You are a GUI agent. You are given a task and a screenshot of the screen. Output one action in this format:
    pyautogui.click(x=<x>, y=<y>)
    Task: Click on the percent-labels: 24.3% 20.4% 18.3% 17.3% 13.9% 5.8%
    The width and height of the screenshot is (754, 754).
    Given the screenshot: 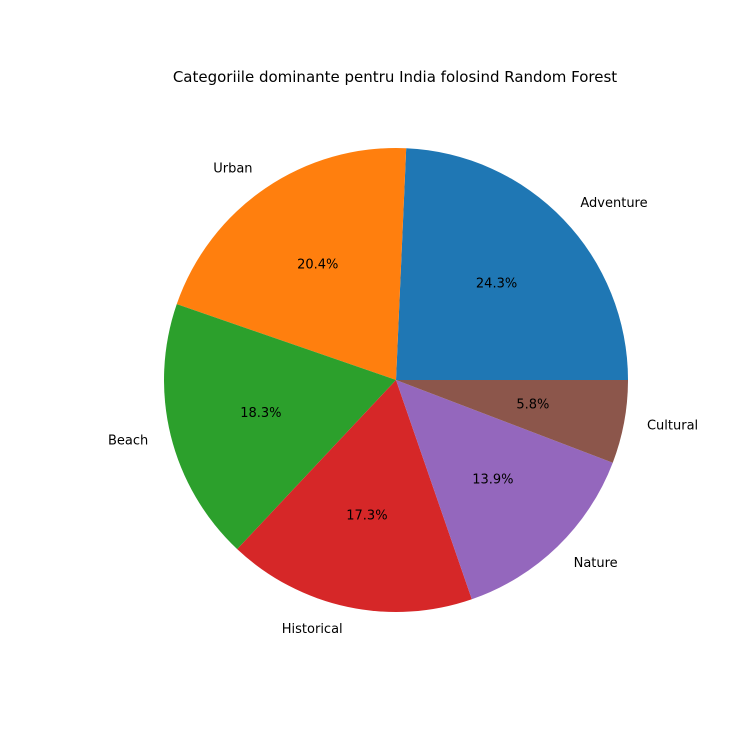 What is the action you would take?
    pyautogui.click(x=394, y=390)
    